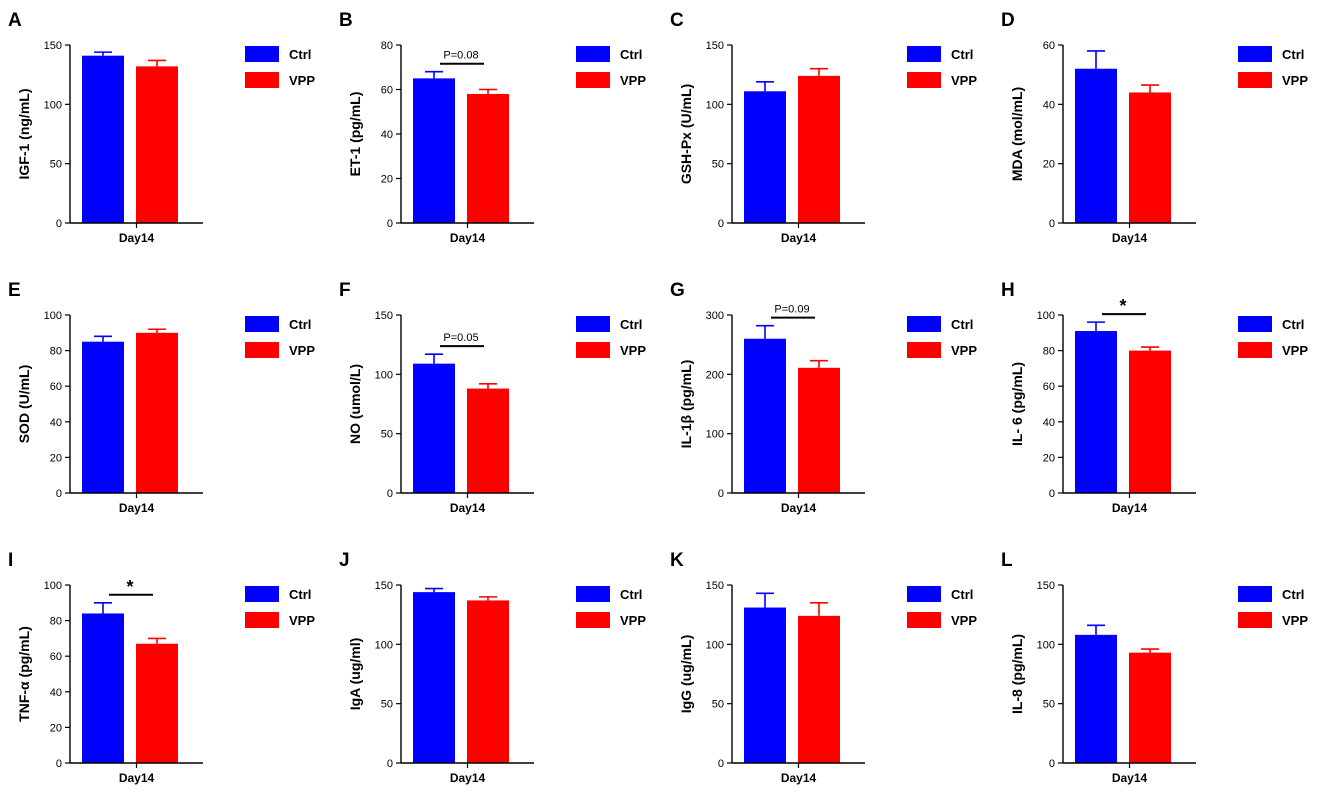  What do you see at coordinates (387, 435) in the screenshot?
I see `y-tick-label: 50` at bounding box center [387, 435].